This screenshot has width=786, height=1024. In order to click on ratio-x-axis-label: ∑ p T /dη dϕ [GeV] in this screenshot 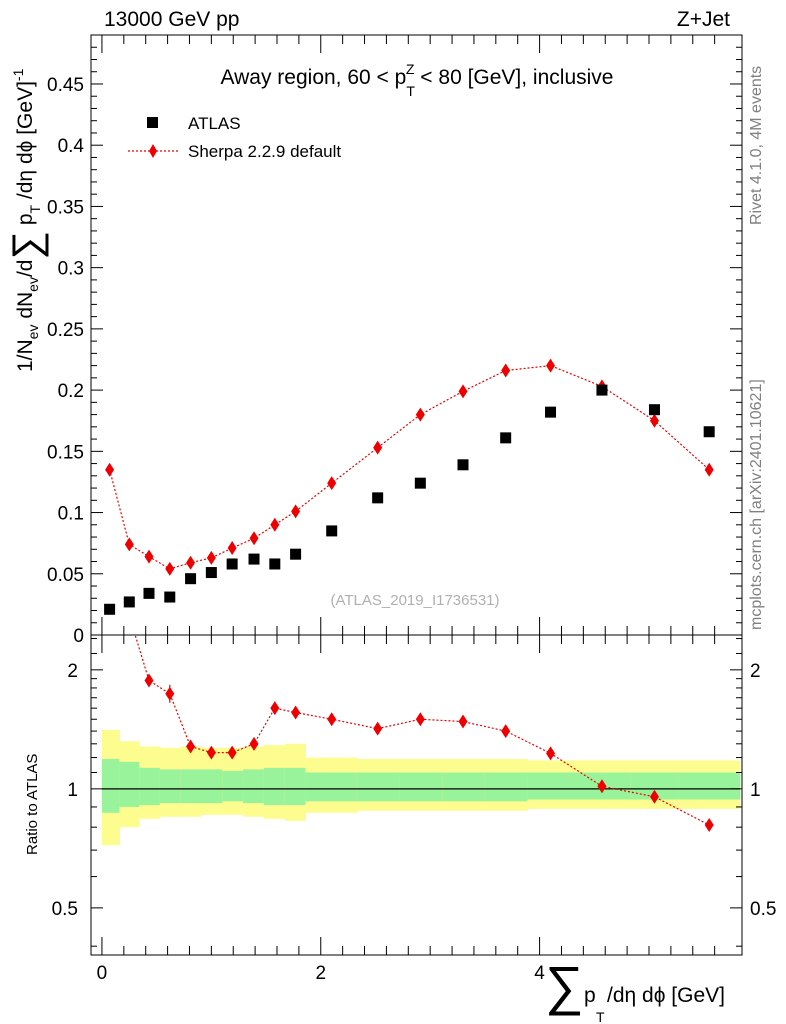, I will do `click(635, 990)`.